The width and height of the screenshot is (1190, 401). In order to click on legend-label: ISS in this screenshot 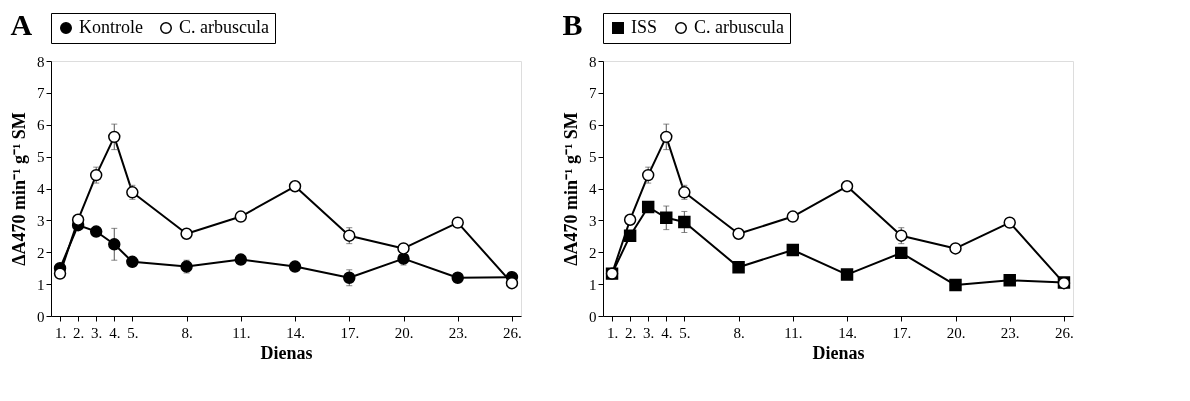, I will do `click(644, 27)`.